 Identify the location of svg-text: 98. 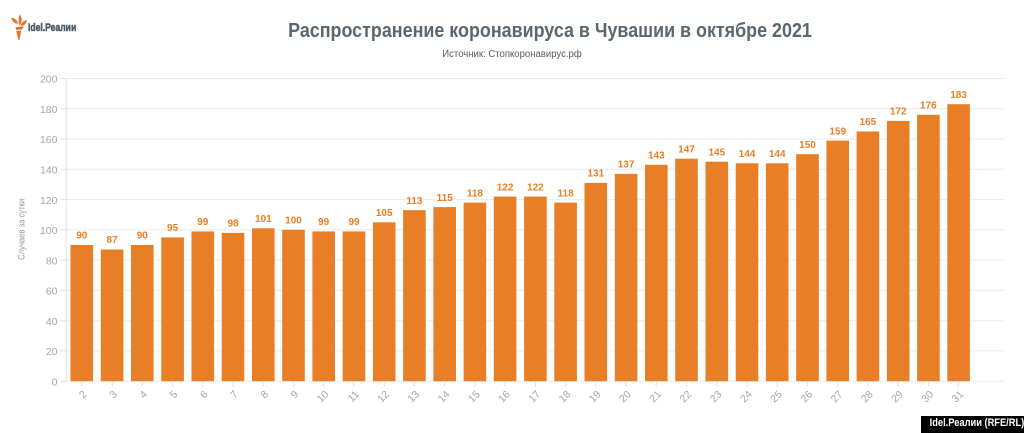
(233, 224).